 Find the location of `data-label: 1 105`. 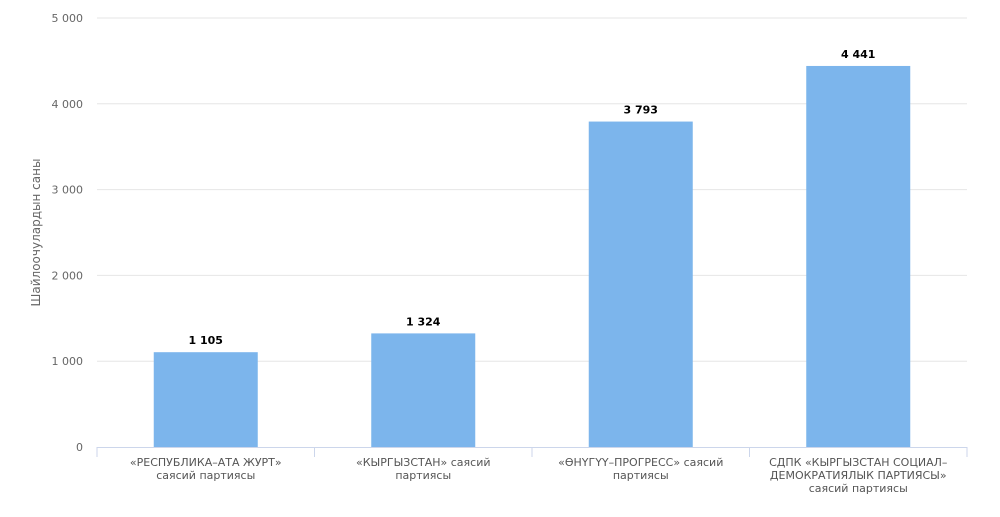

data-label: 1 105 is located at coordinates (206, 340).